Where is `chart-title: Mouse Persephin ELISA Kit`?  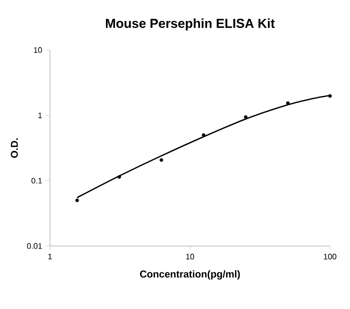 chart-title: Mouse Persephin ELISA Kit is located at coordinates (190, 24).